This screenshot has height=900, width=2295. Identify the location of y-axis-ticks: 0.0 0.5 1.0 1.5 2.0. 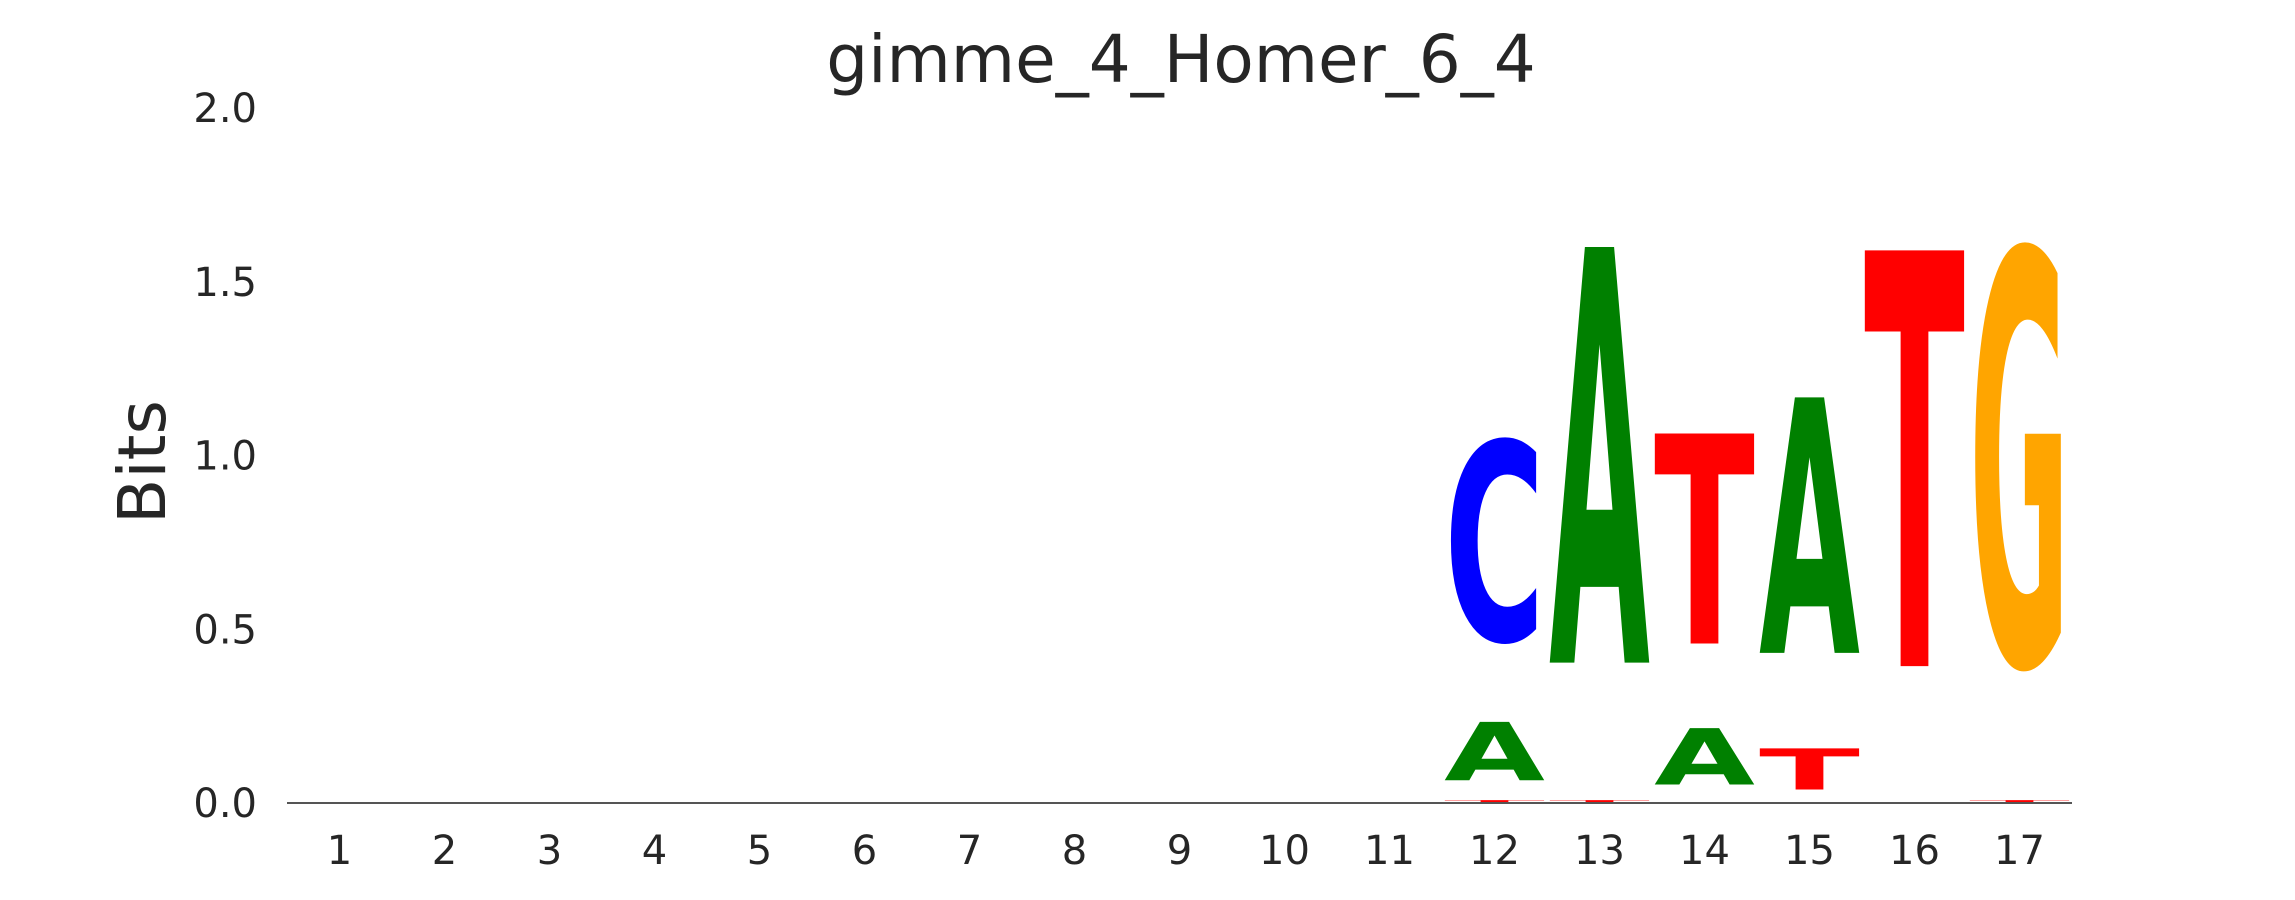
(225, 456).